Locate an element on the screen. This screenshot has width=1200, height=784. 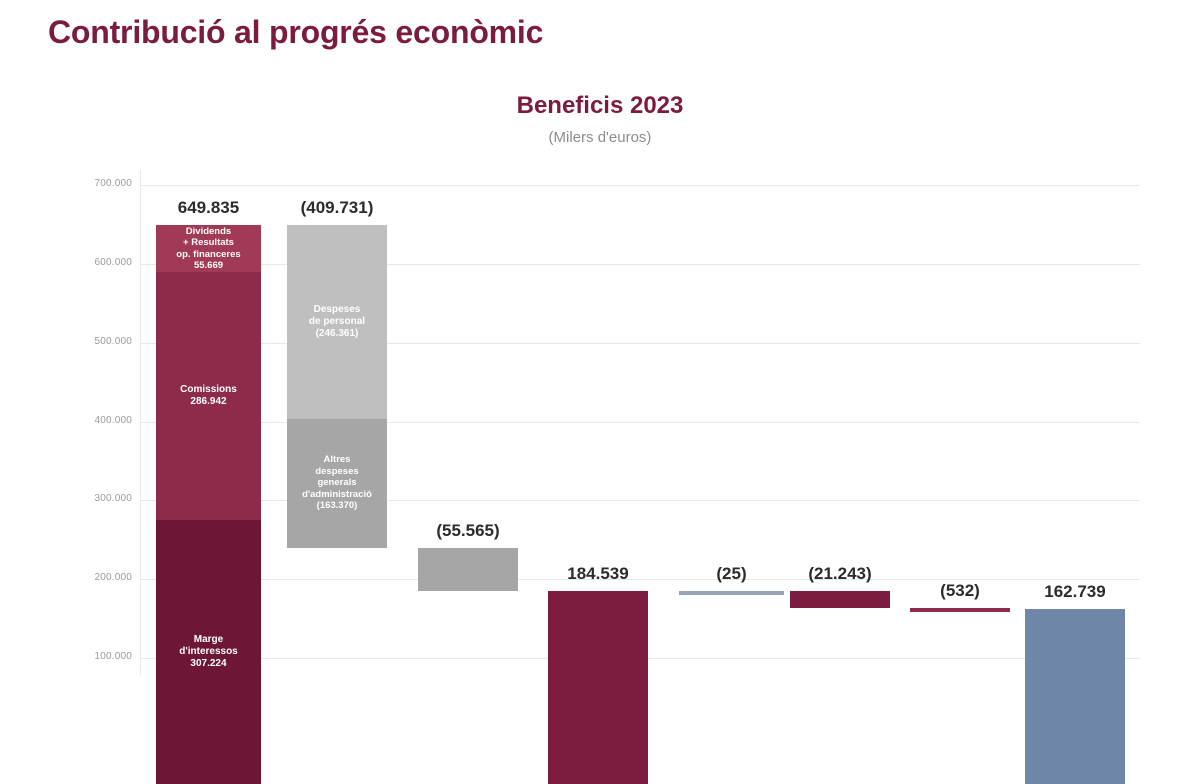
bar-value-label: (55.565) is located at coordinates (468, 530).